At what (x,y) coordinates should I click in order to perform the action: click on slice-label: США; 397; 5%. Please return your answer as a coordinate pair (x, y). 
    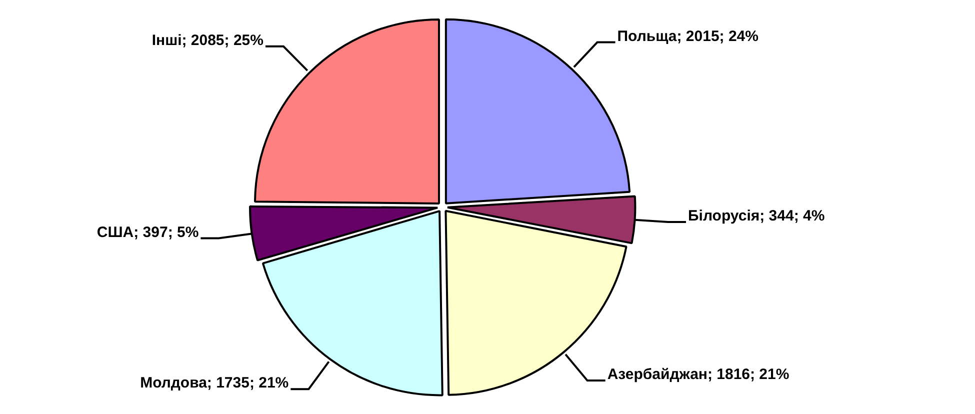
    Looking at the image, I should click on (147, 232).